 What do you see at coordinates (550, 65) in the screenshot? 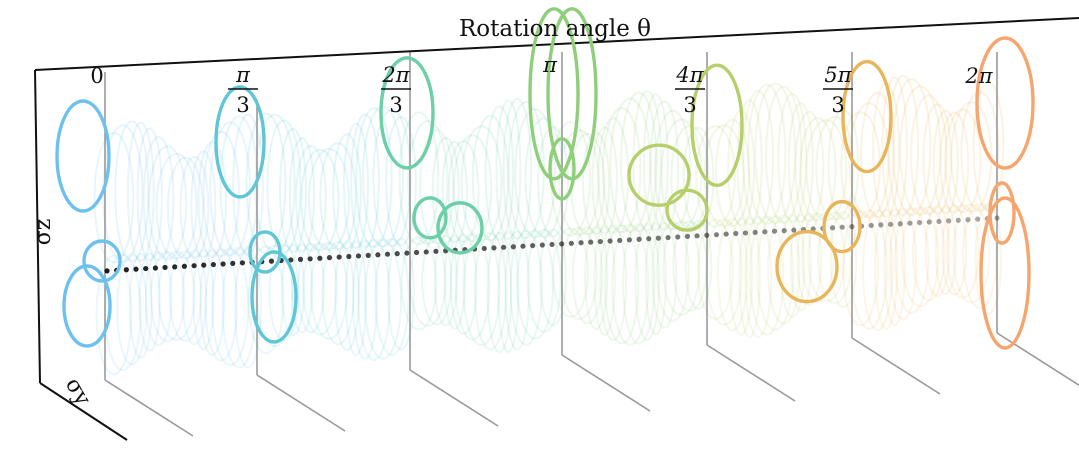
I see `angle-label: π` at bounding box center [550, 65].